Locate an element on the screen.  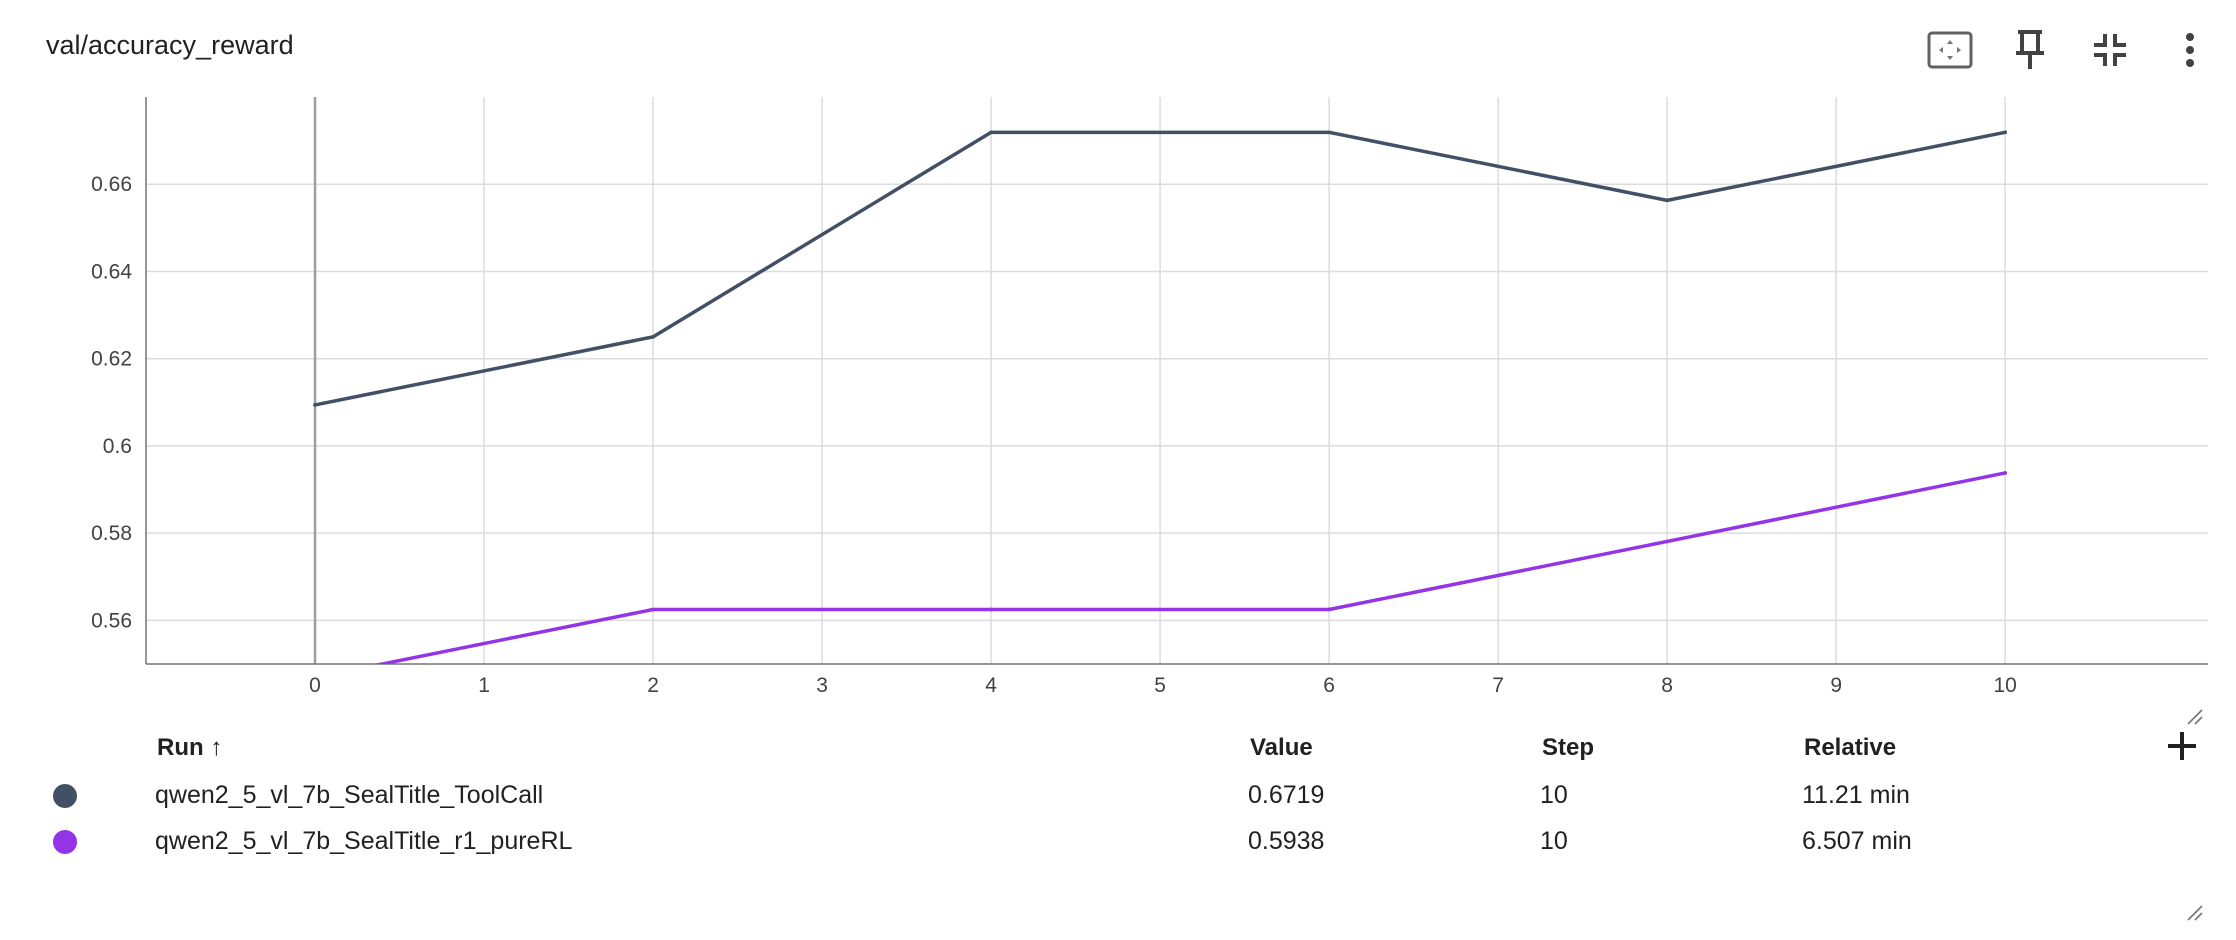
y-tick-label: 0.6 is located at coordinates (117, 446).